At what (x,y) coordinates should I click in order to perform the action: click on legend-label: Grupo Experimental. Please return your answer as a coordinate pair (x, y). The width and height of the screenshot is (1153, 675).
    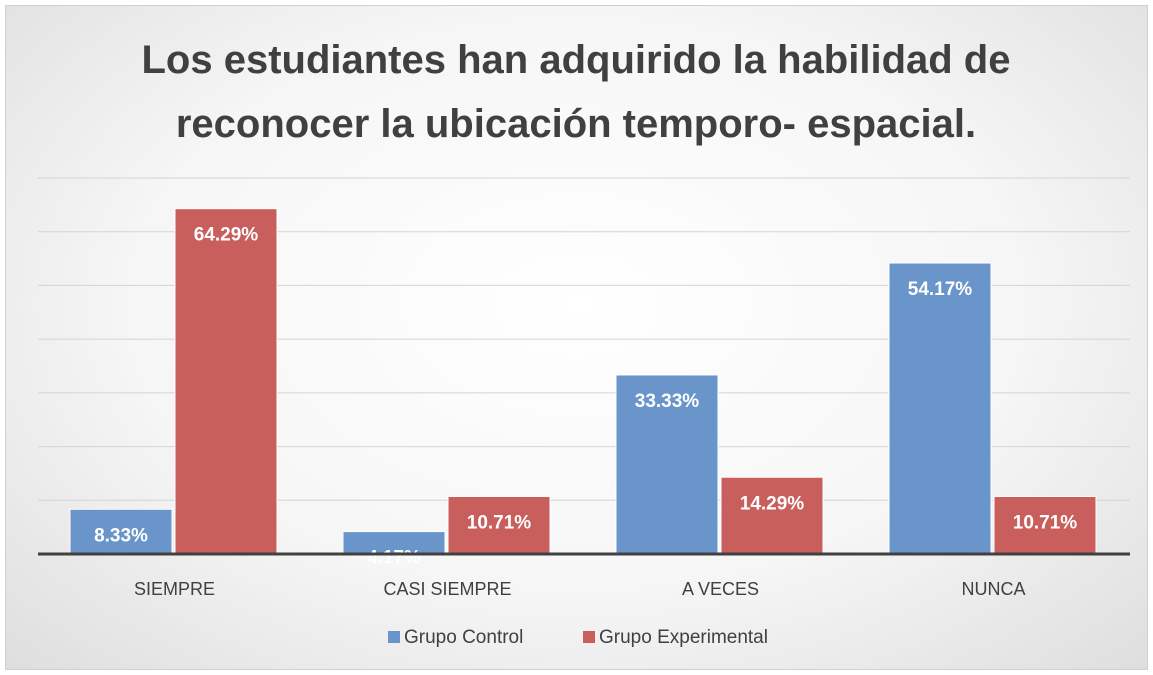
    Looking at the image, I should click on (683, 637).